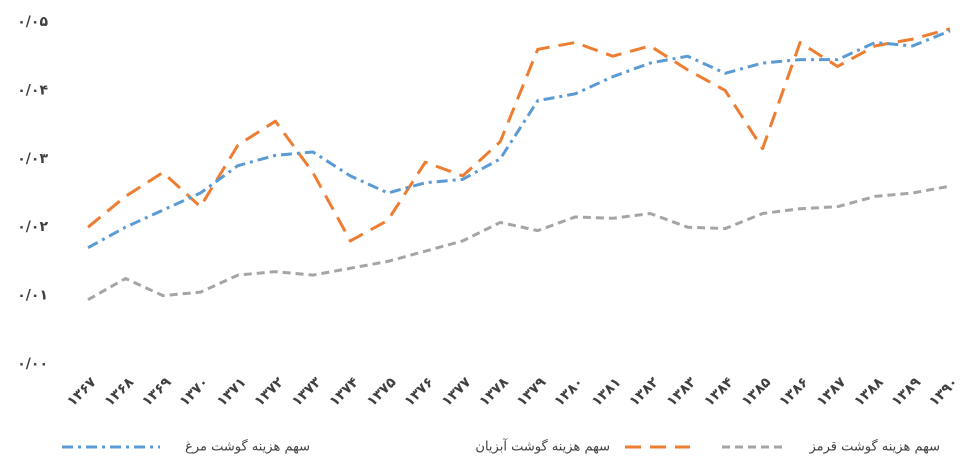 The width and height of the screenshot is (960, 465). Describe the element at coordinates (382, 392) in the screenshot. I see `x-tick-label: ۱۳۷۵` at that location.